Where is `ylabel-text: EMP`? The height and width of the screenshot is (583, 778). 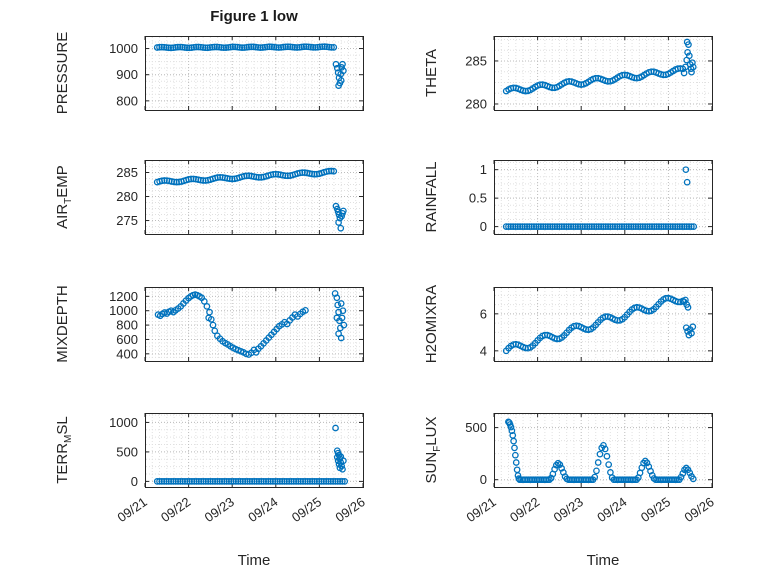 ylabel-text: EMP is located at coordinates (62, 181).